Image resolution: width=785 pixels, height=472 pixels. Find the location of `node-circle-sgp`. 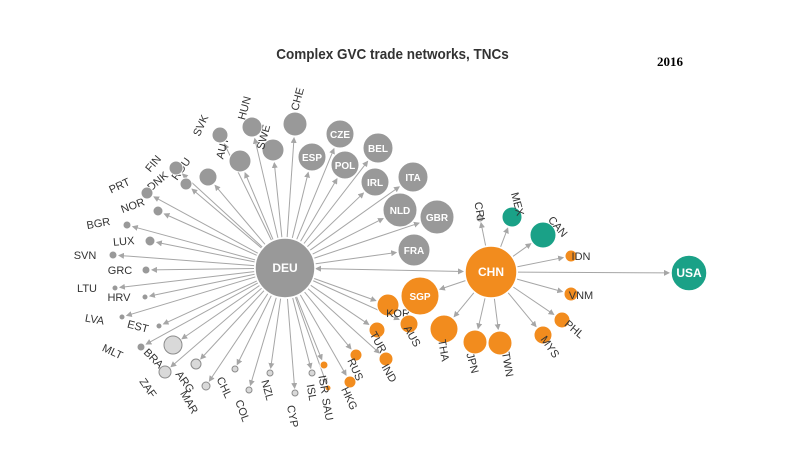

node-circle-sgp is located at coordinates (420, 296).